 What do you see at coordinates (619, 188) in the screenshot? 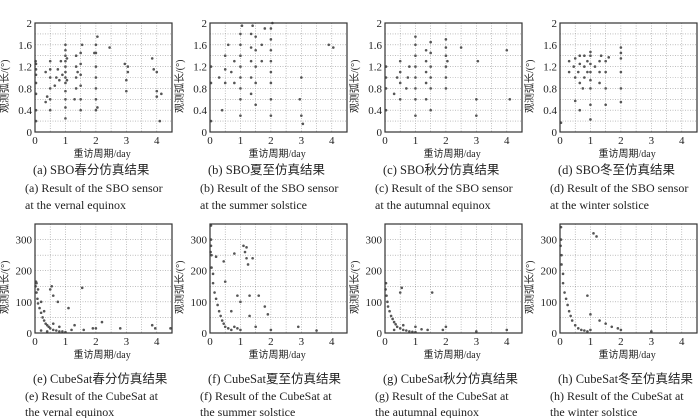
I see `caption-en: (d) Result of the SBO sensor` at bounding box center [619, 188].